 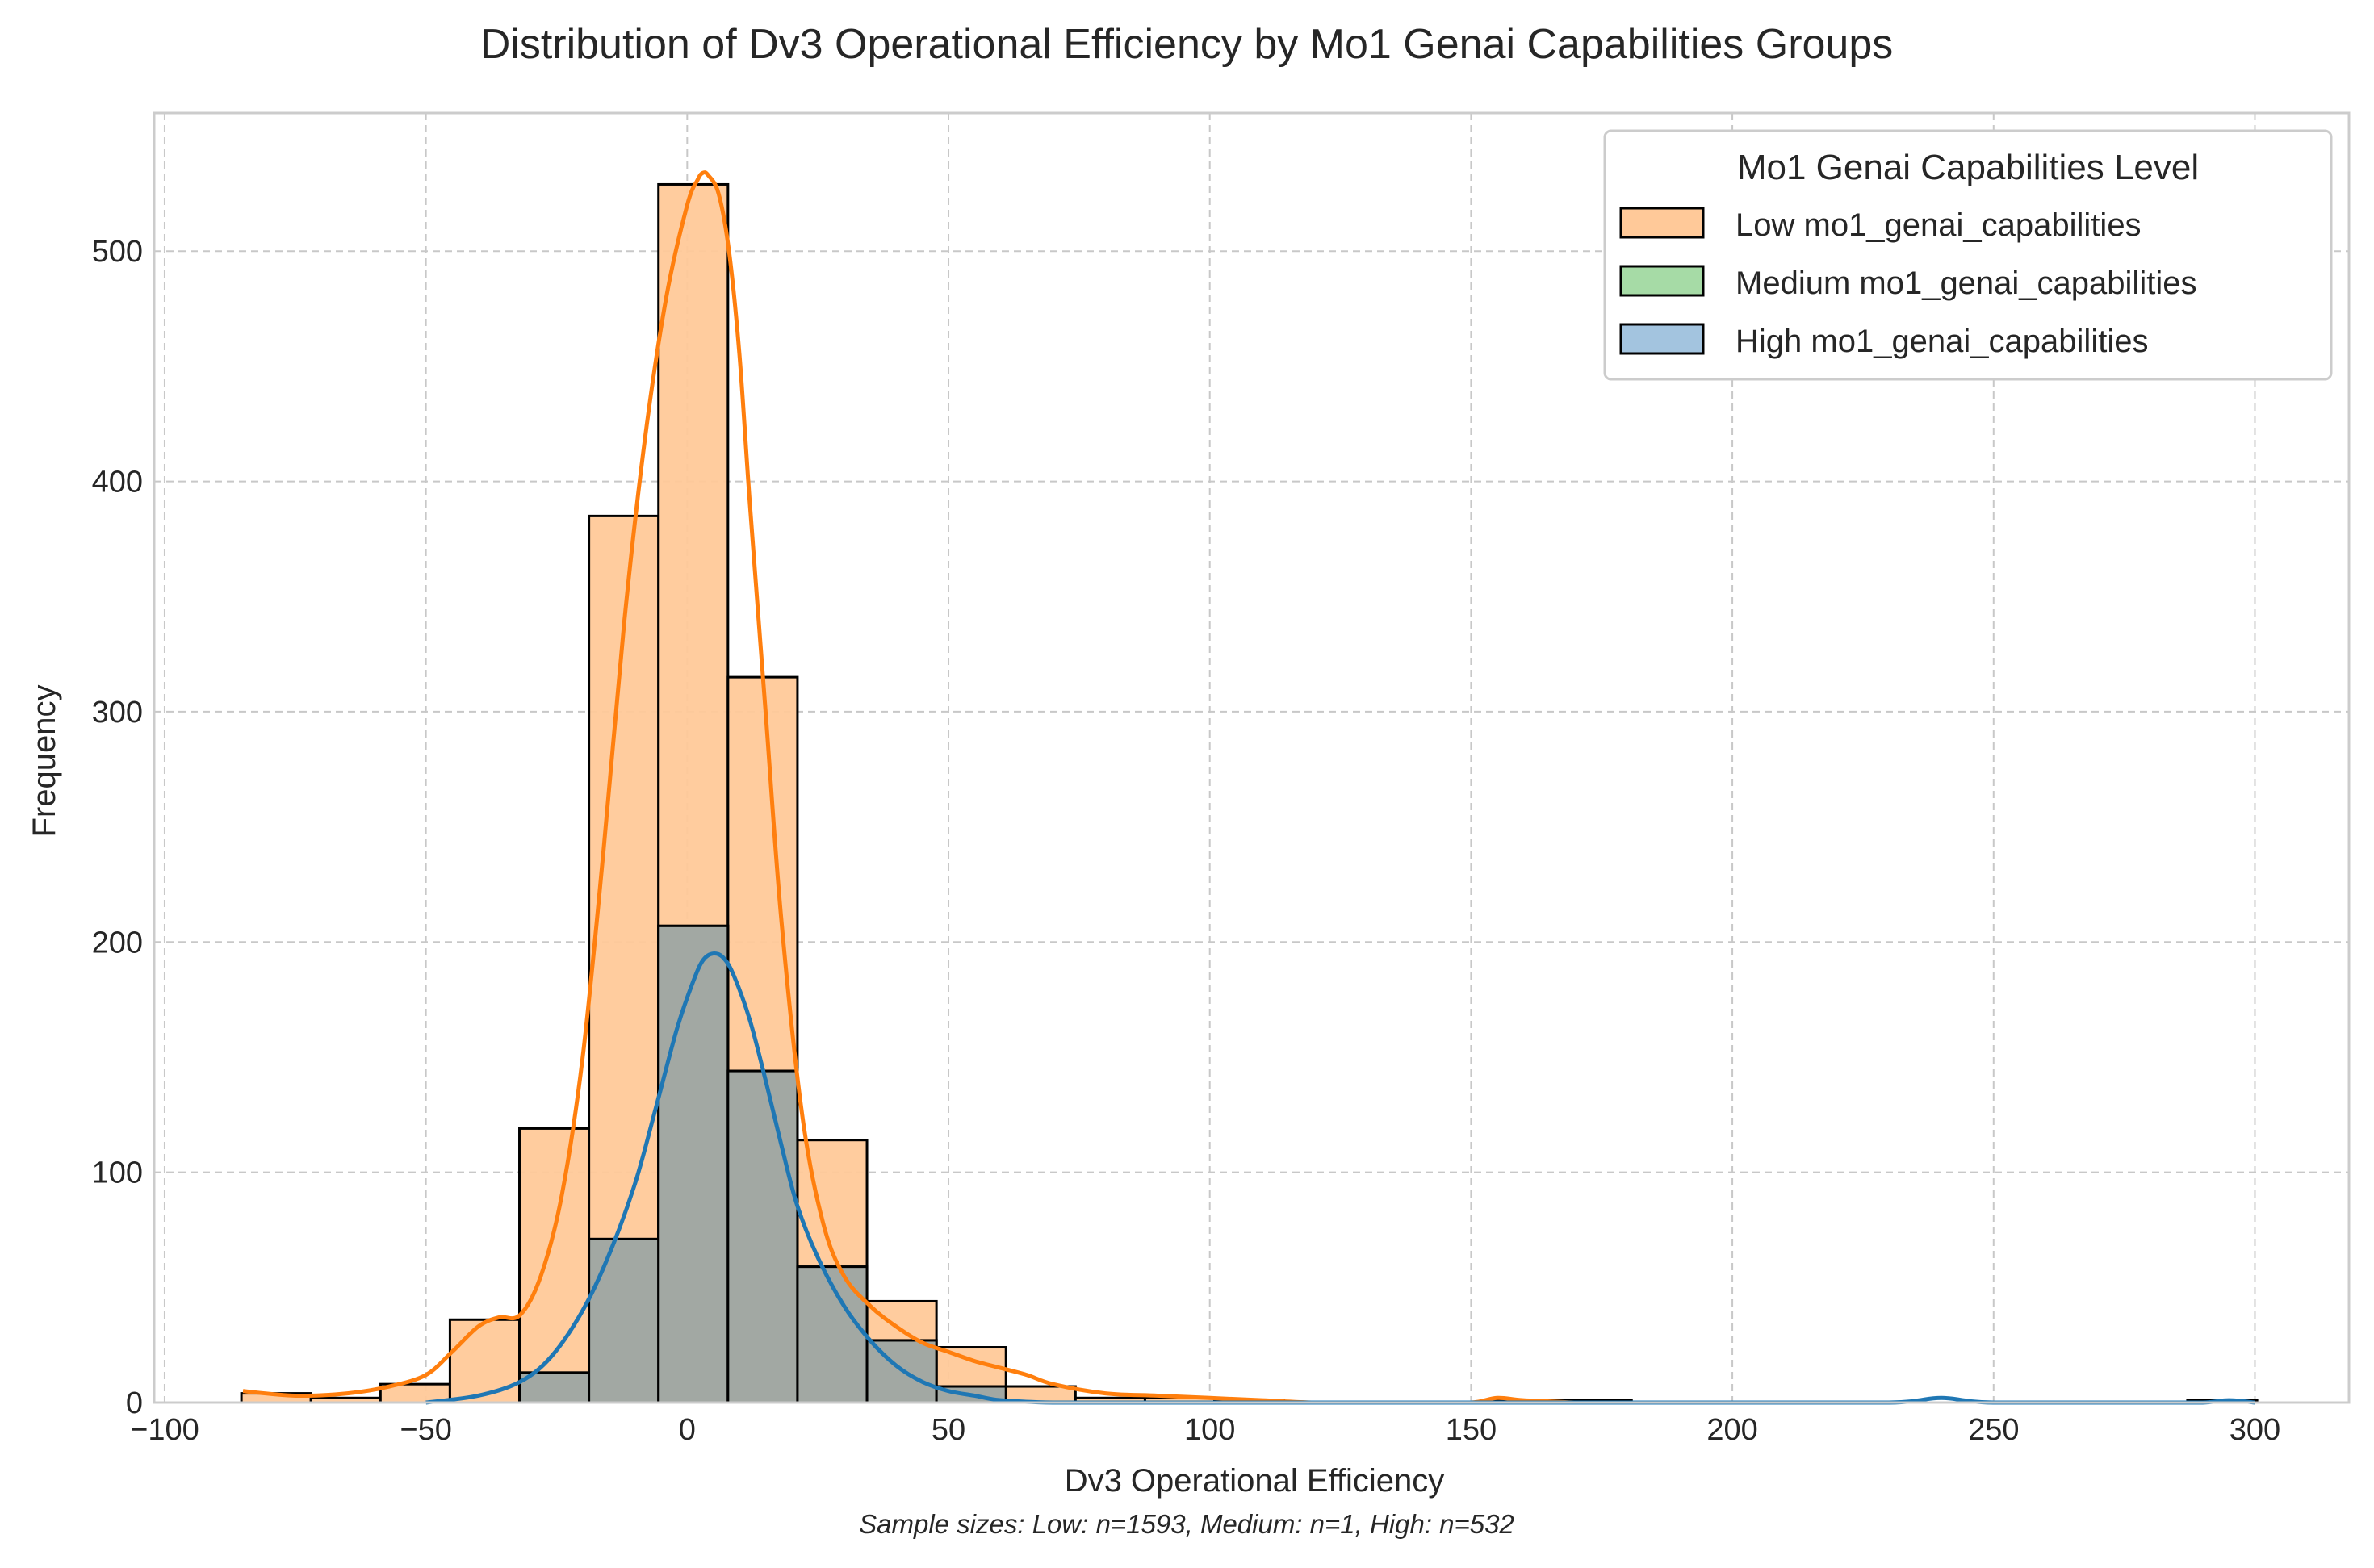 What do you see at coordinates (1662, 281) in the screenshot?
I see `legend-swatch-medium` at bounding box center [1662, 281].